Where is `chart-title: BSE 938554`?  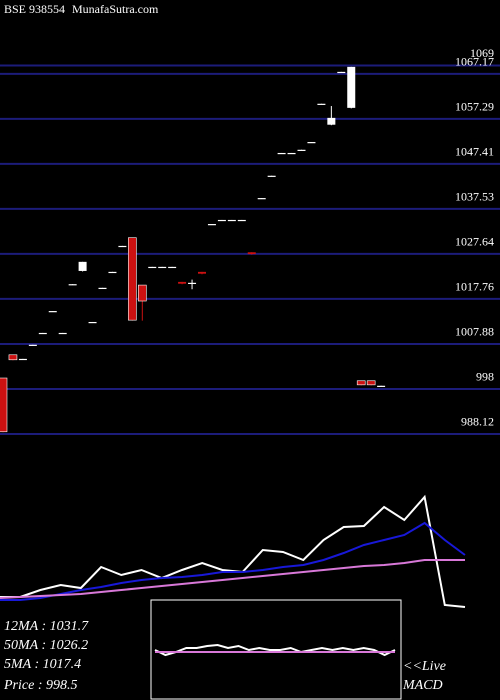
chart-title: BSE 938554 is located at coordinates (34, 9).